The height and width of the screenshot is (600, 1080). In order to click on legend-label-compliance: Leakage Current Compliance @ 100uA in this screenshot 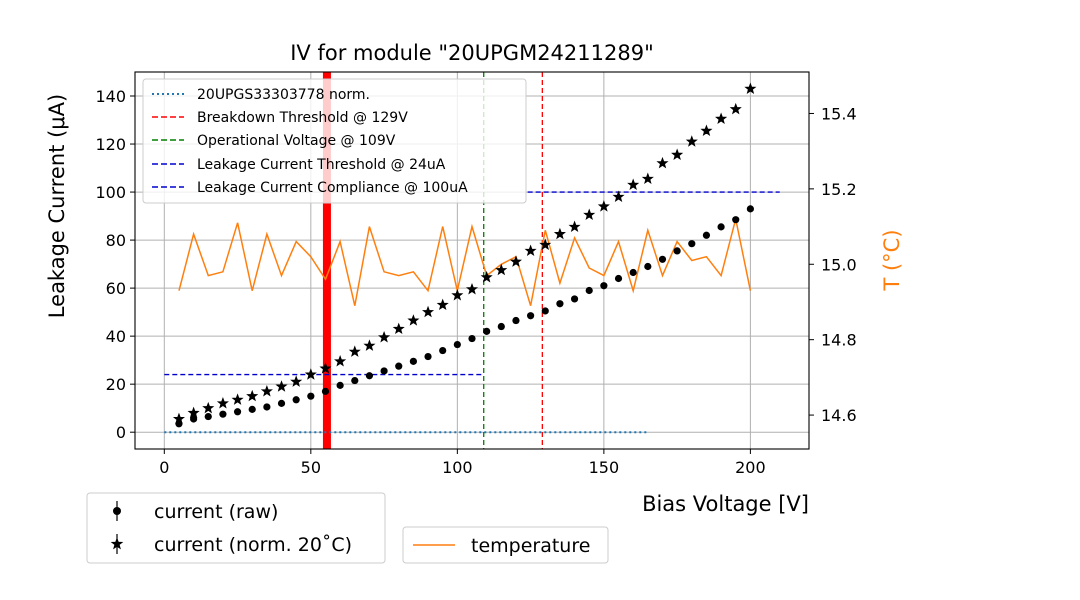, I will do `click(332, 188)`.